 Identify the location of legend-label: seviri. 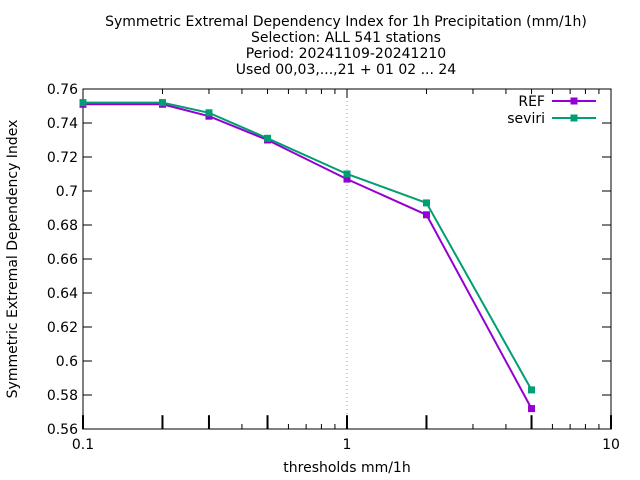
(526, 119).